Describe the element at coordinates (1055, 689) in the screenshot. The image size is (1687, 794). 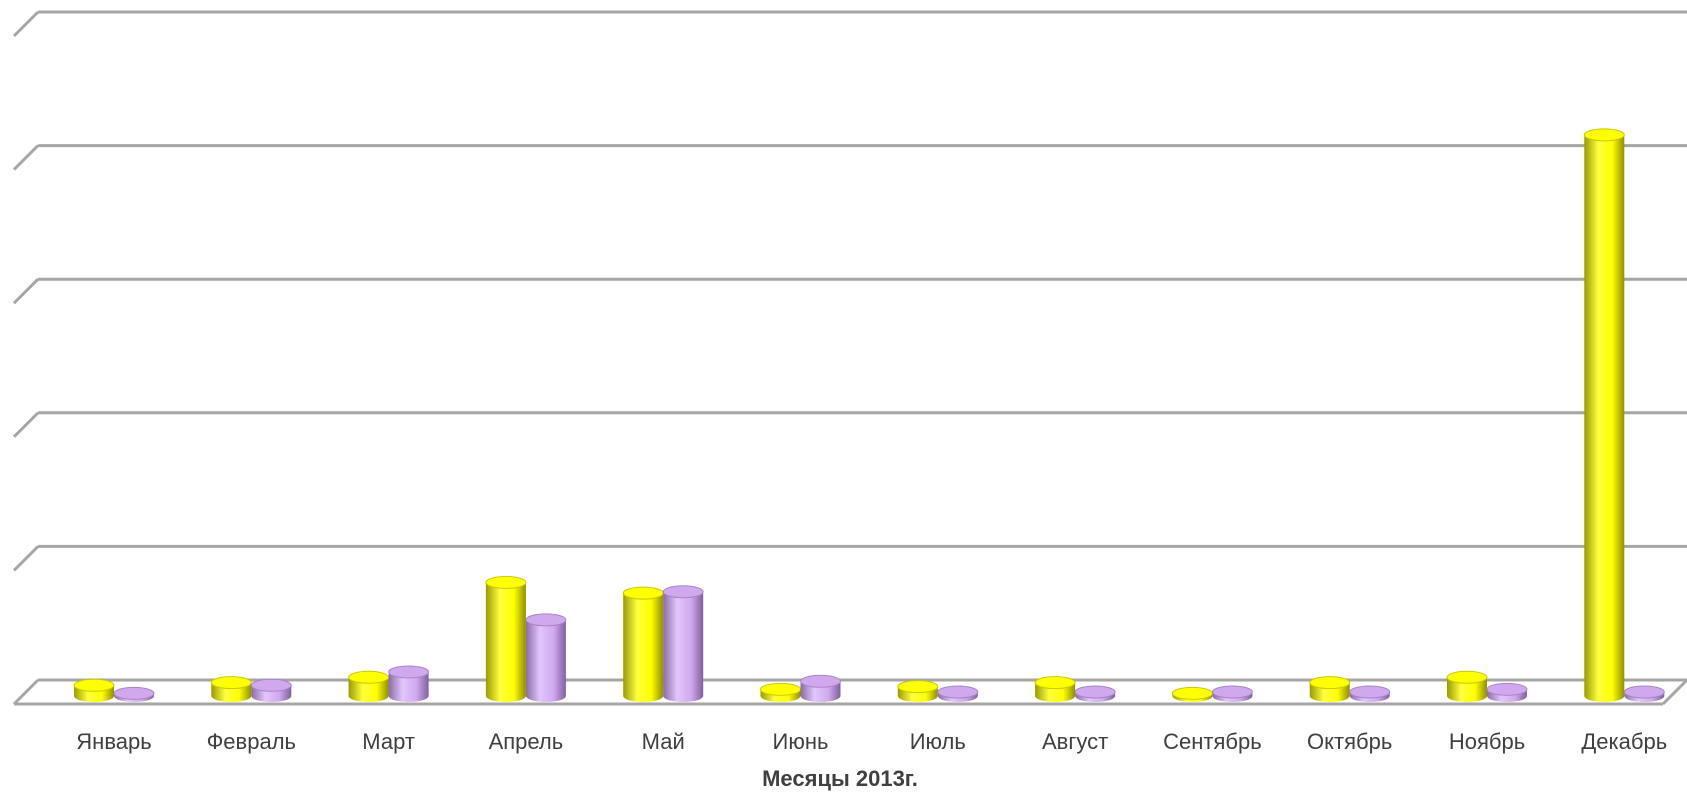
I see `bar-1-Август` at that location.